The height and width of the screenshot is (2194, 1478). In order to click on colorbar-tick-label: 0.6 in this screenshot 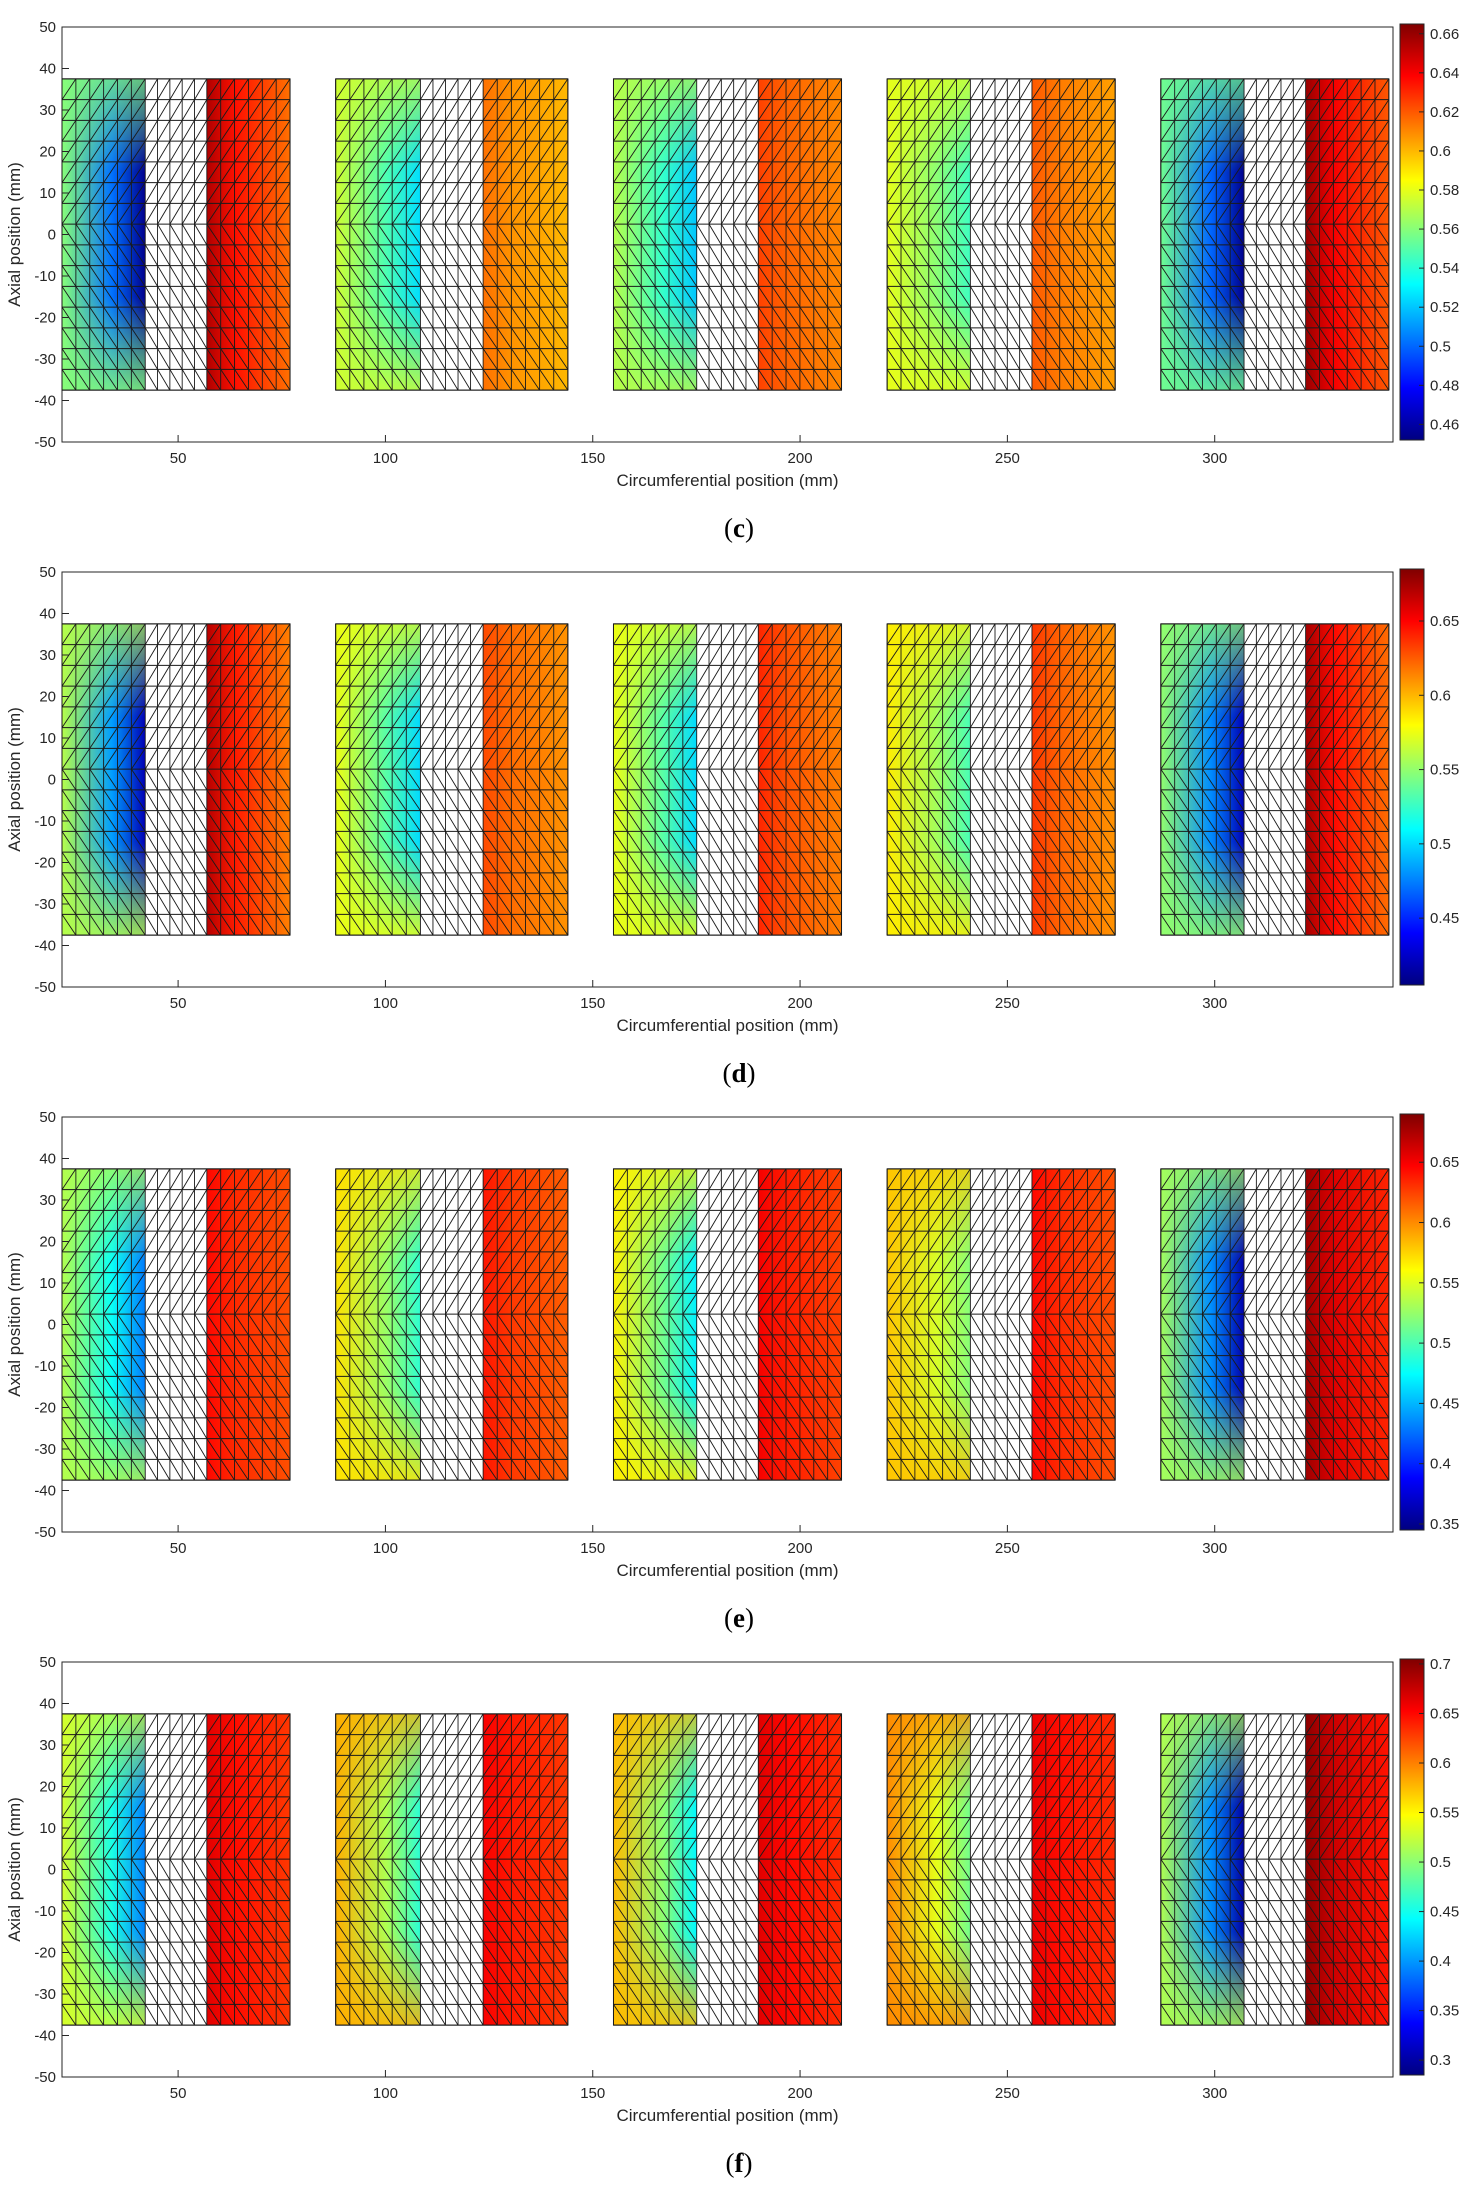, I will do `click(1440, 1223)`.